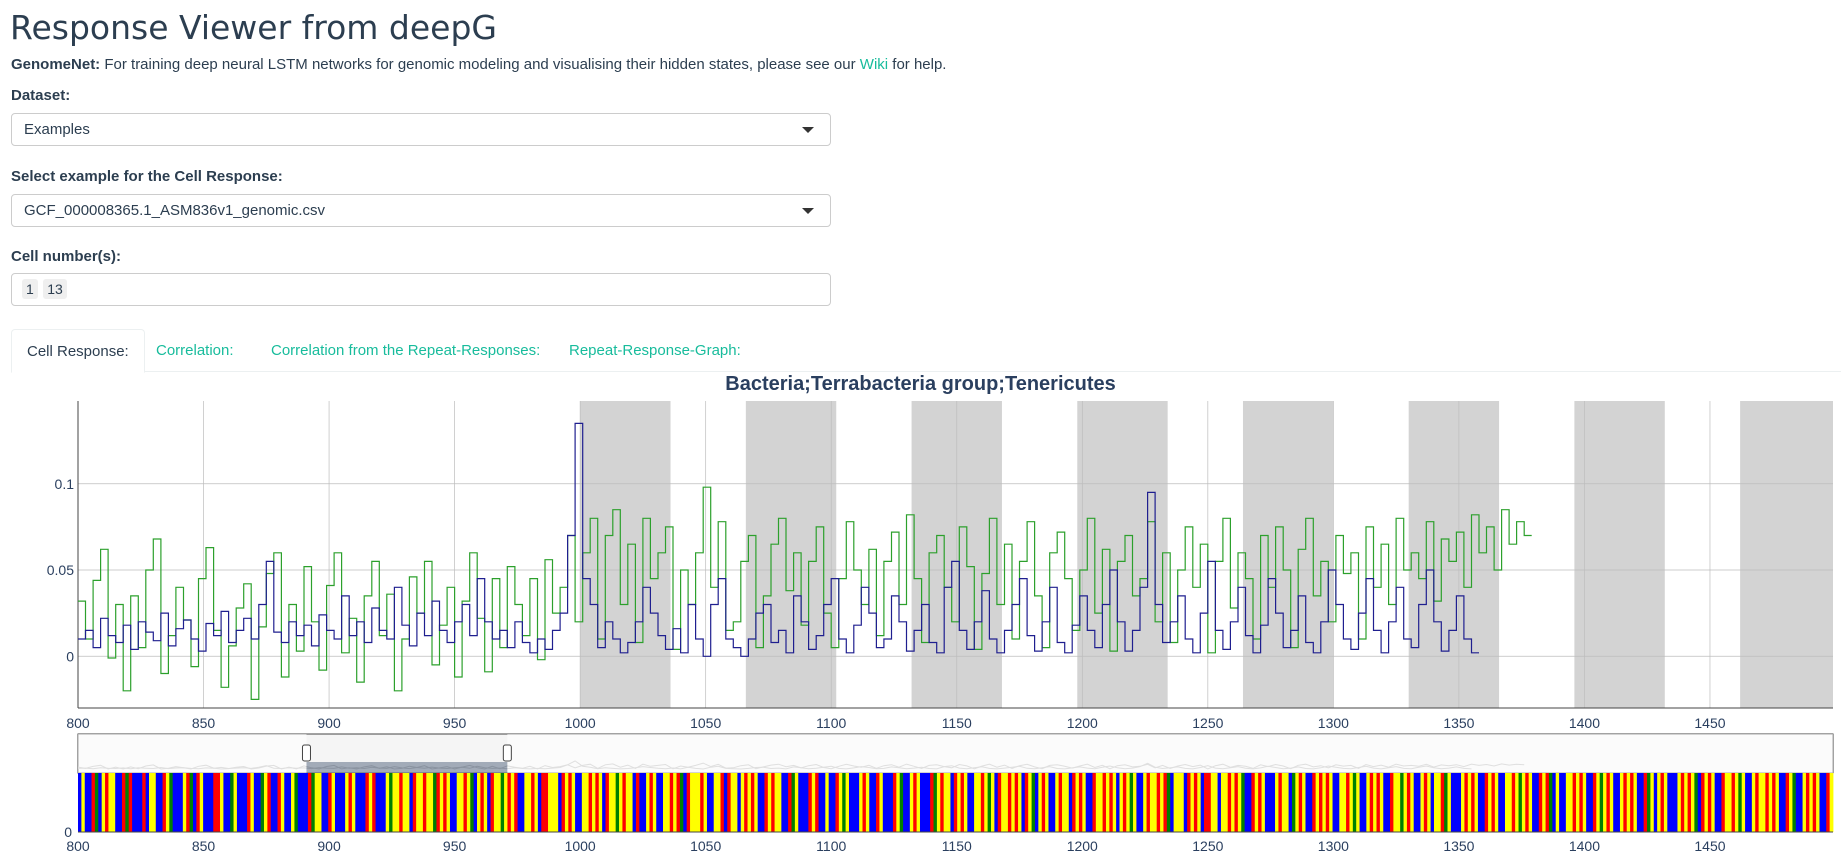 The image size is (1841, 856). Describe the element at coordinates (30, 289) in the screenshot. I see `cell-chip: 1` at that location.